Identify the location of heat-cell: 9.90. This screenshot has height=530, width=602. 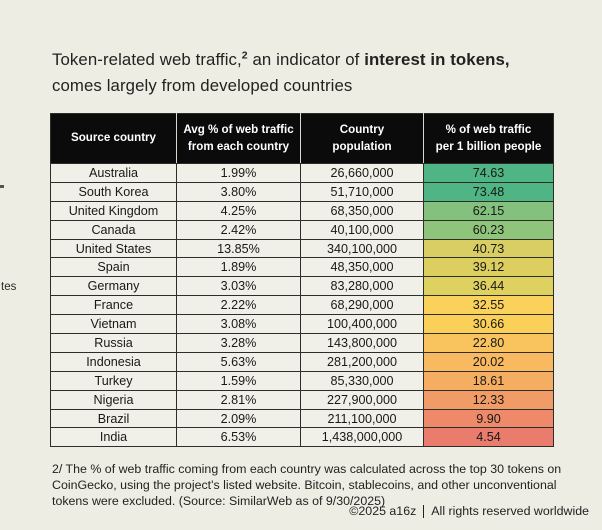
(488, 418).